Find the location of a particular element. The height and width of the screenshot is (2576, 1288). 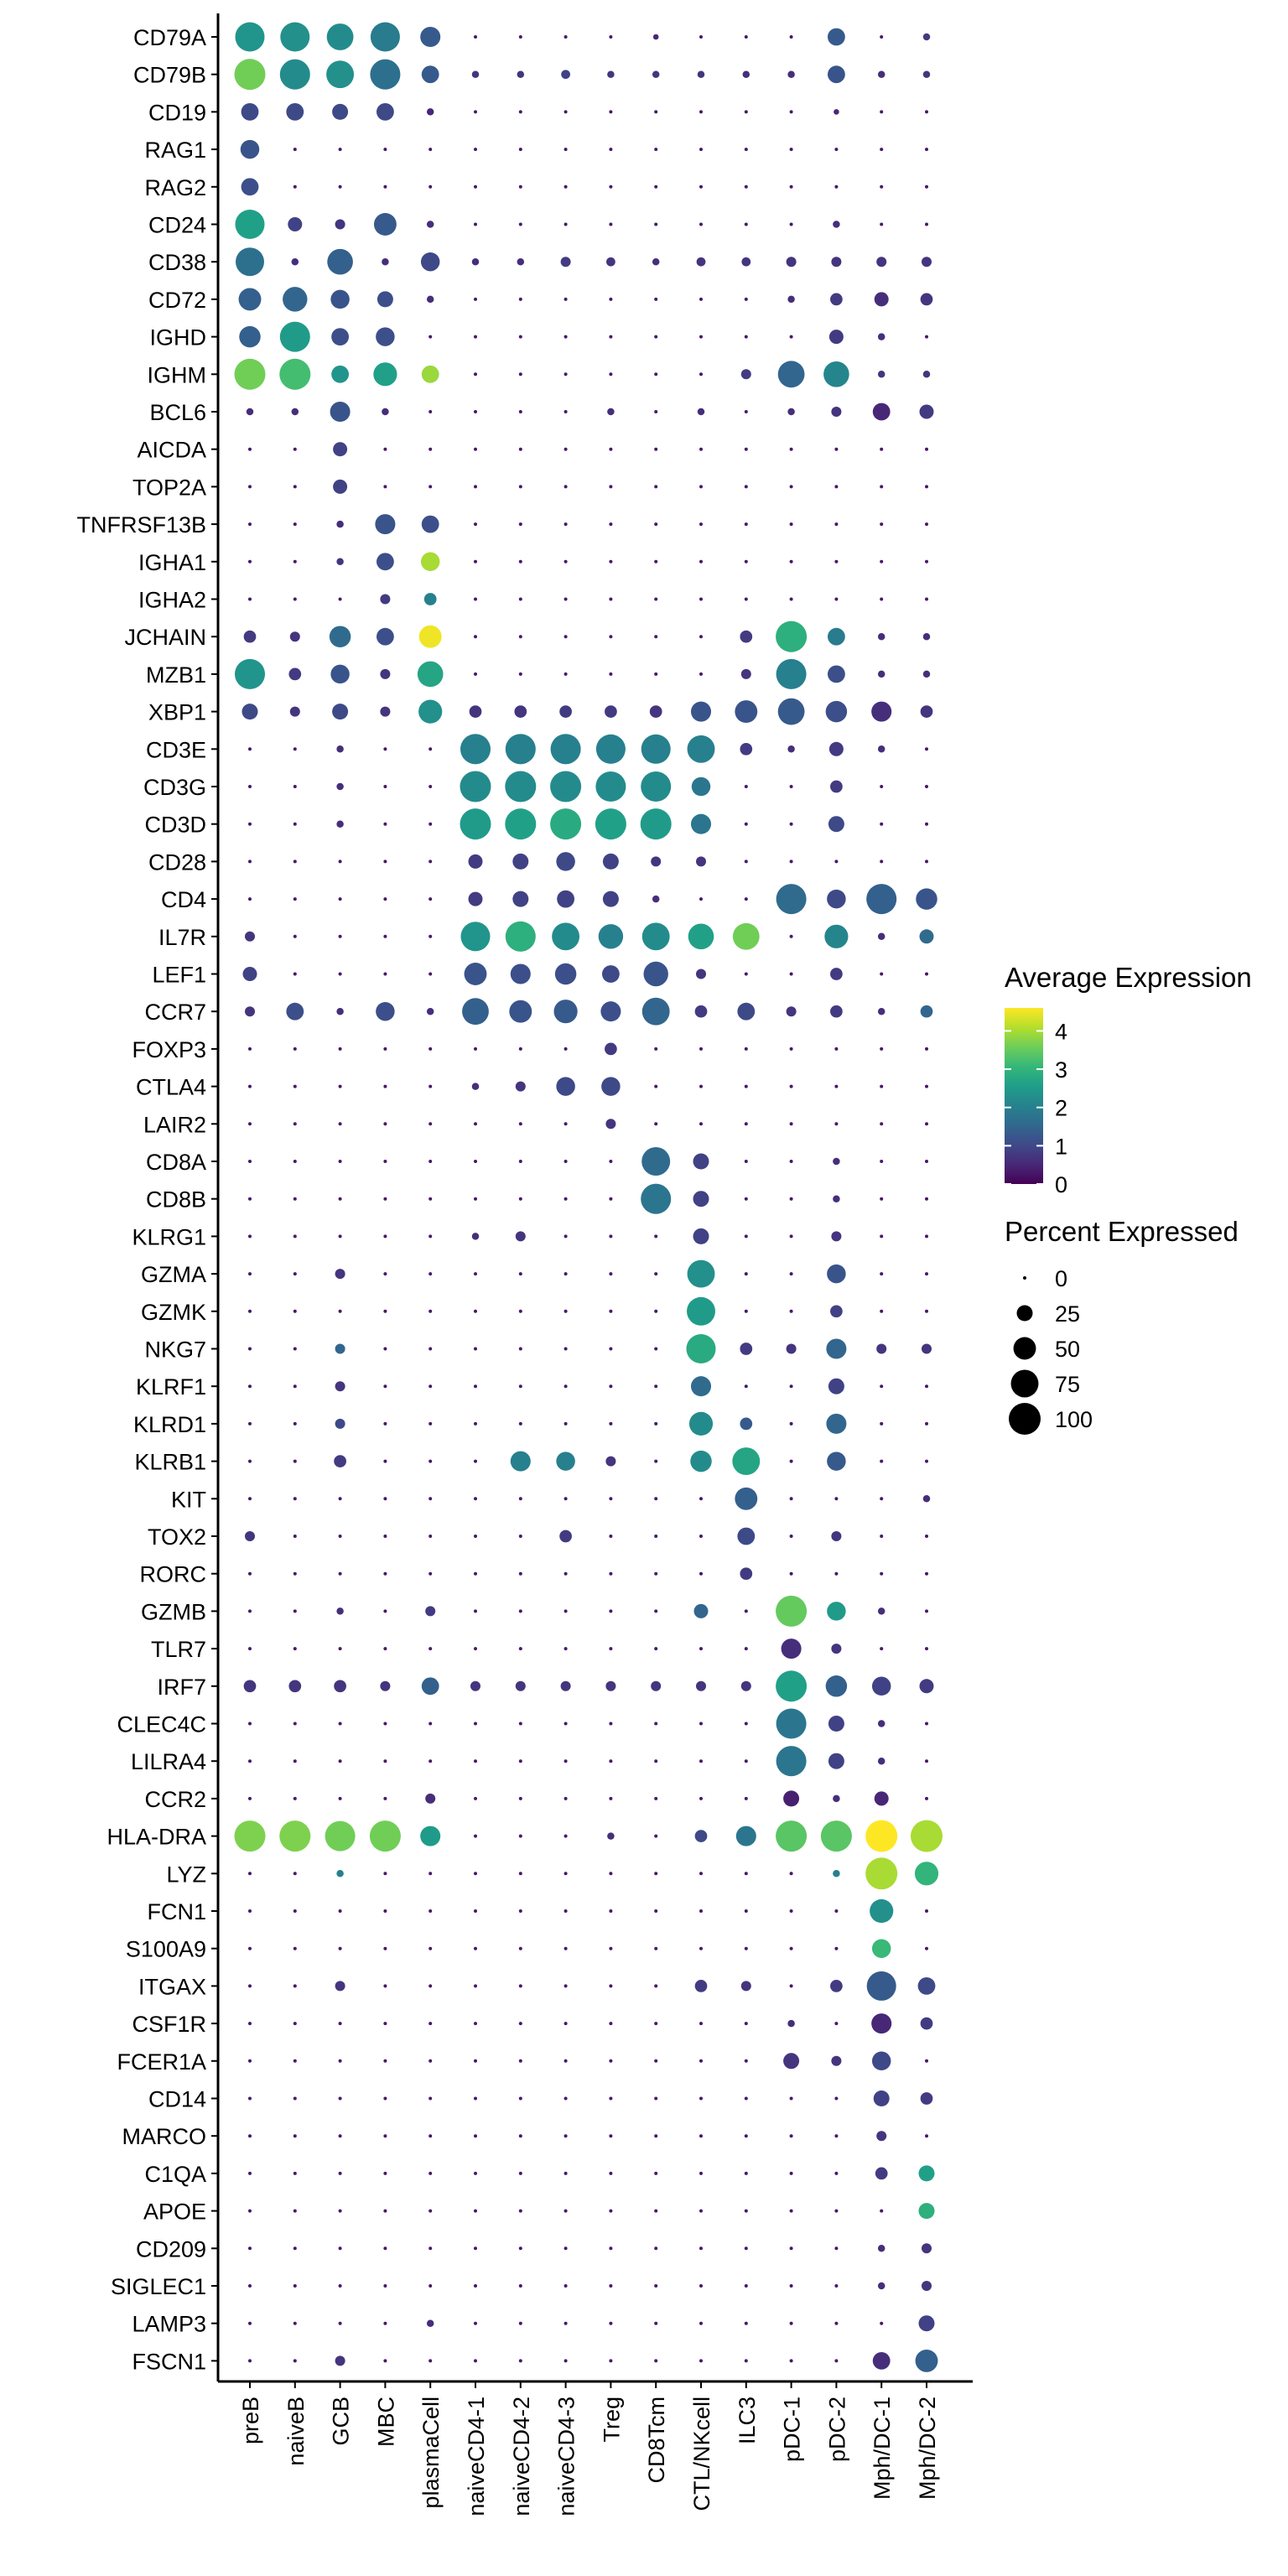

gene-label: CD24 is located at coordinates (177, 225).